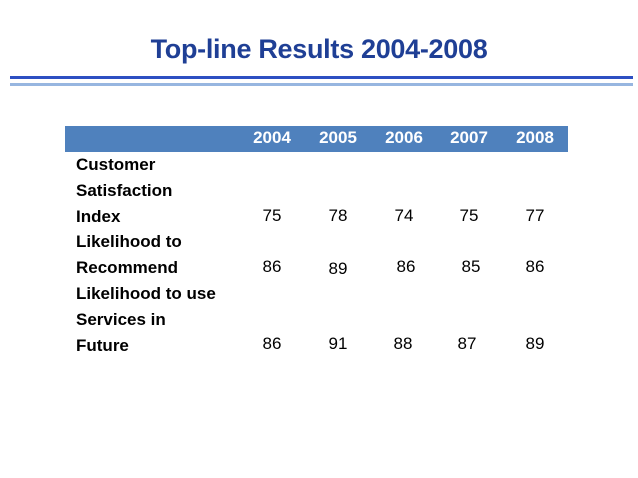  Describe the element at coordinates (319, 49) in the screenshot. I see `slide-title: Top-line Results 2004-2008` at that location.